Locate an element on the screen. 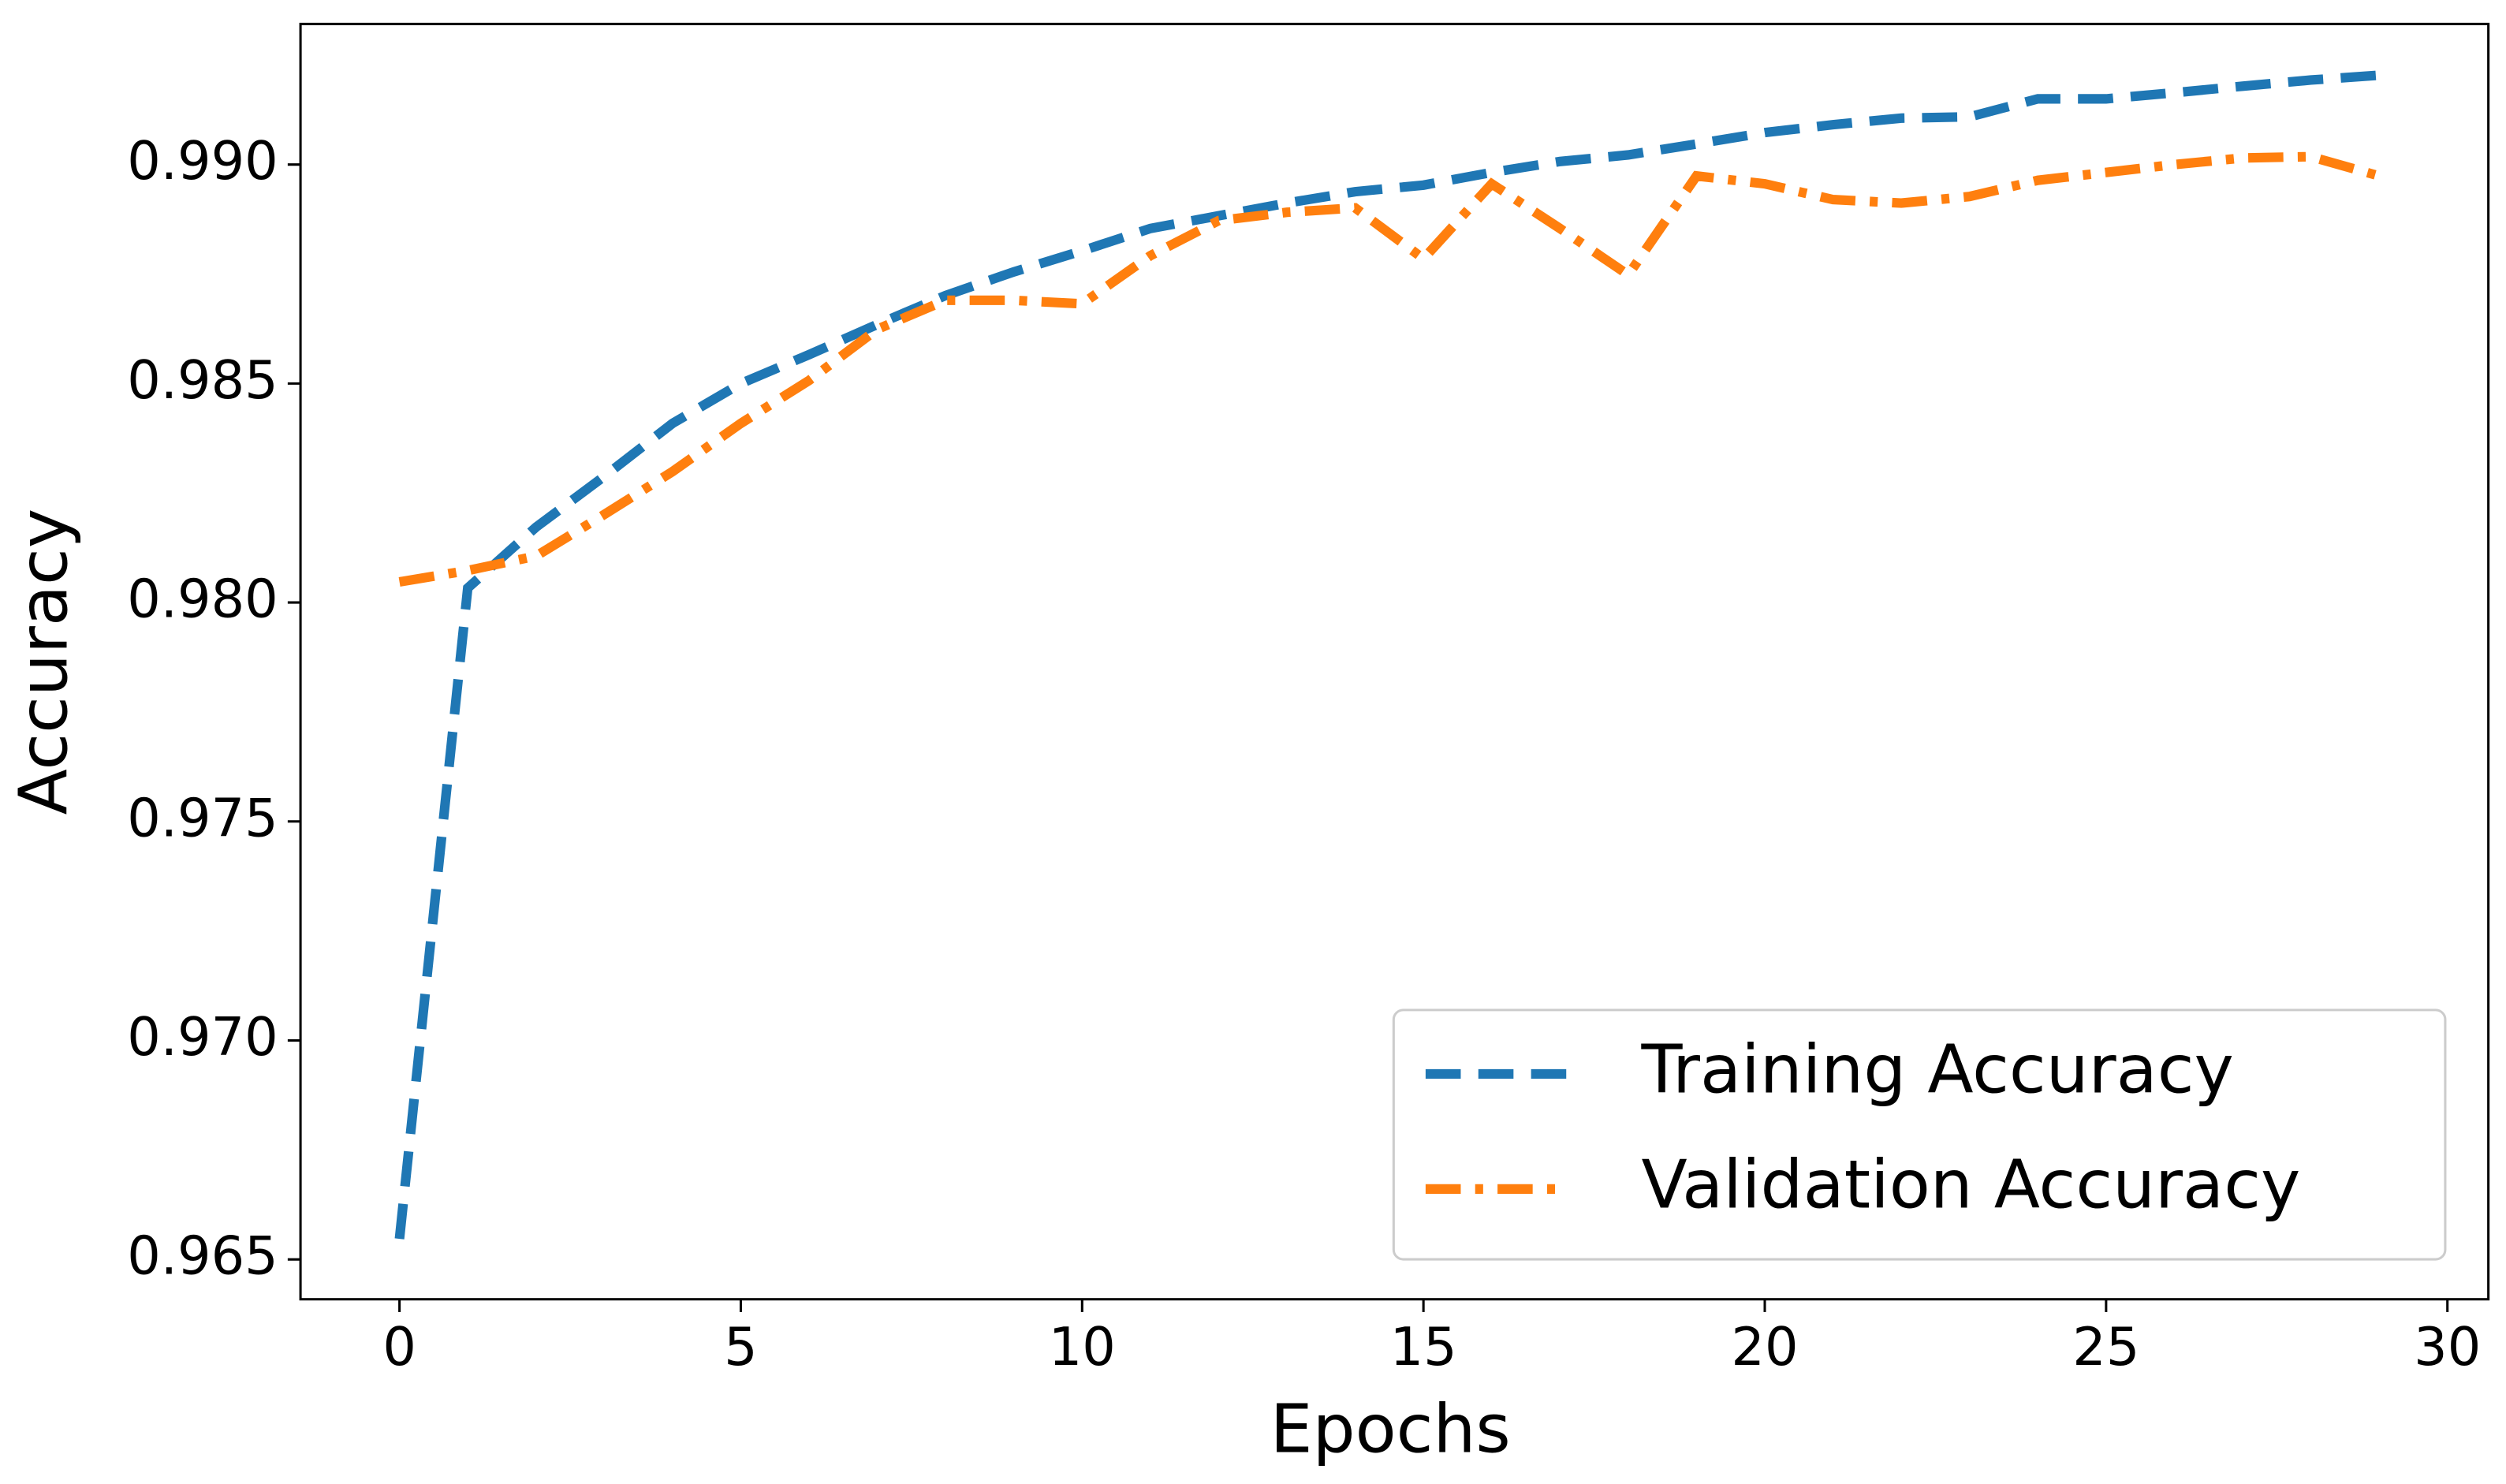 This screenshot has height=1484, width=2506. x-tick-label: 30 is located at coordinates (2447, 1347).